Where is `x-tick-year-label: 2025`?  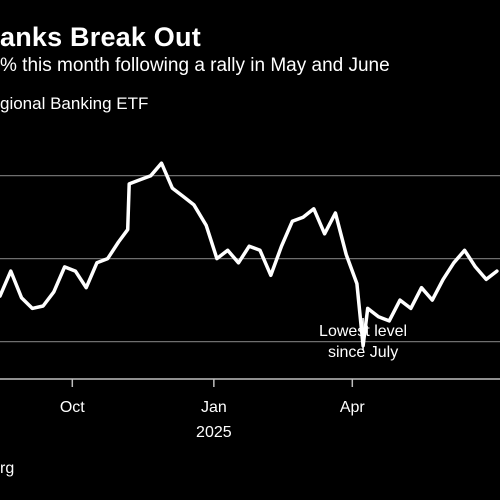
x-tick-year-label: 2025 is located at coordinates (214, 432).